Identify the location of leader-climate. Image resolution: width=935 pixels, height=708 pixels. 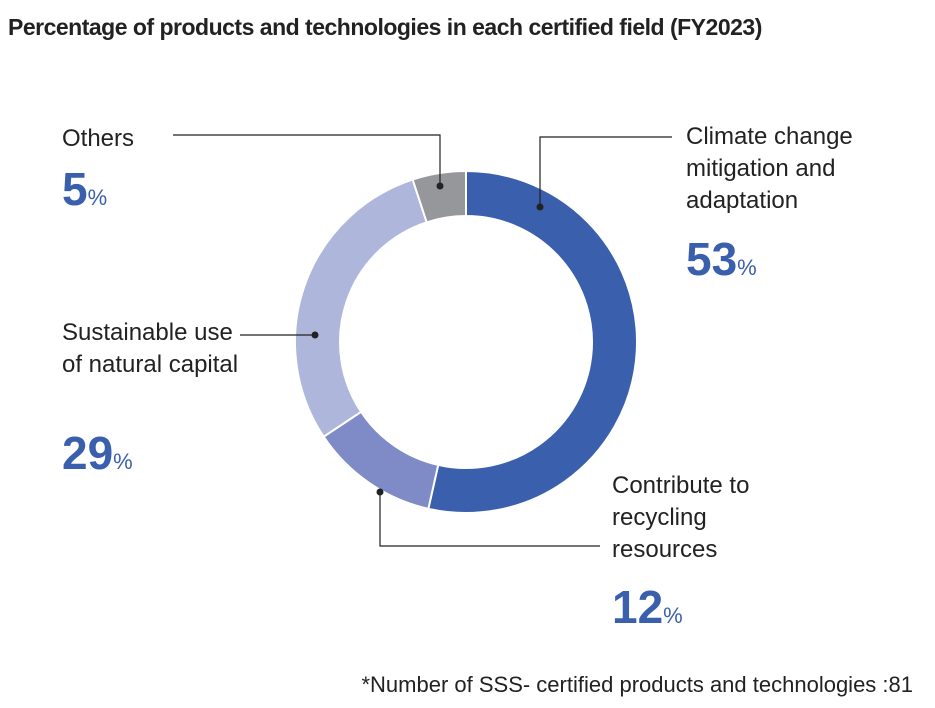
(605, 171).